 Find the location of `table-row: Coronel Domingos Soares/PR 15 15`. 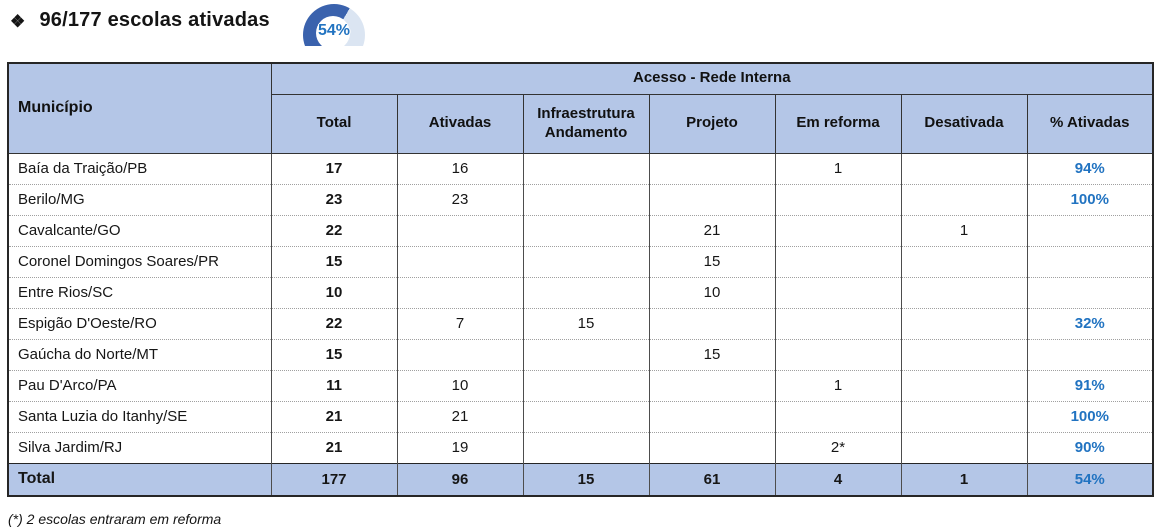

table-row: Coronel Domingos Soares/PR 15 15 is located at coordinates (580, 261).